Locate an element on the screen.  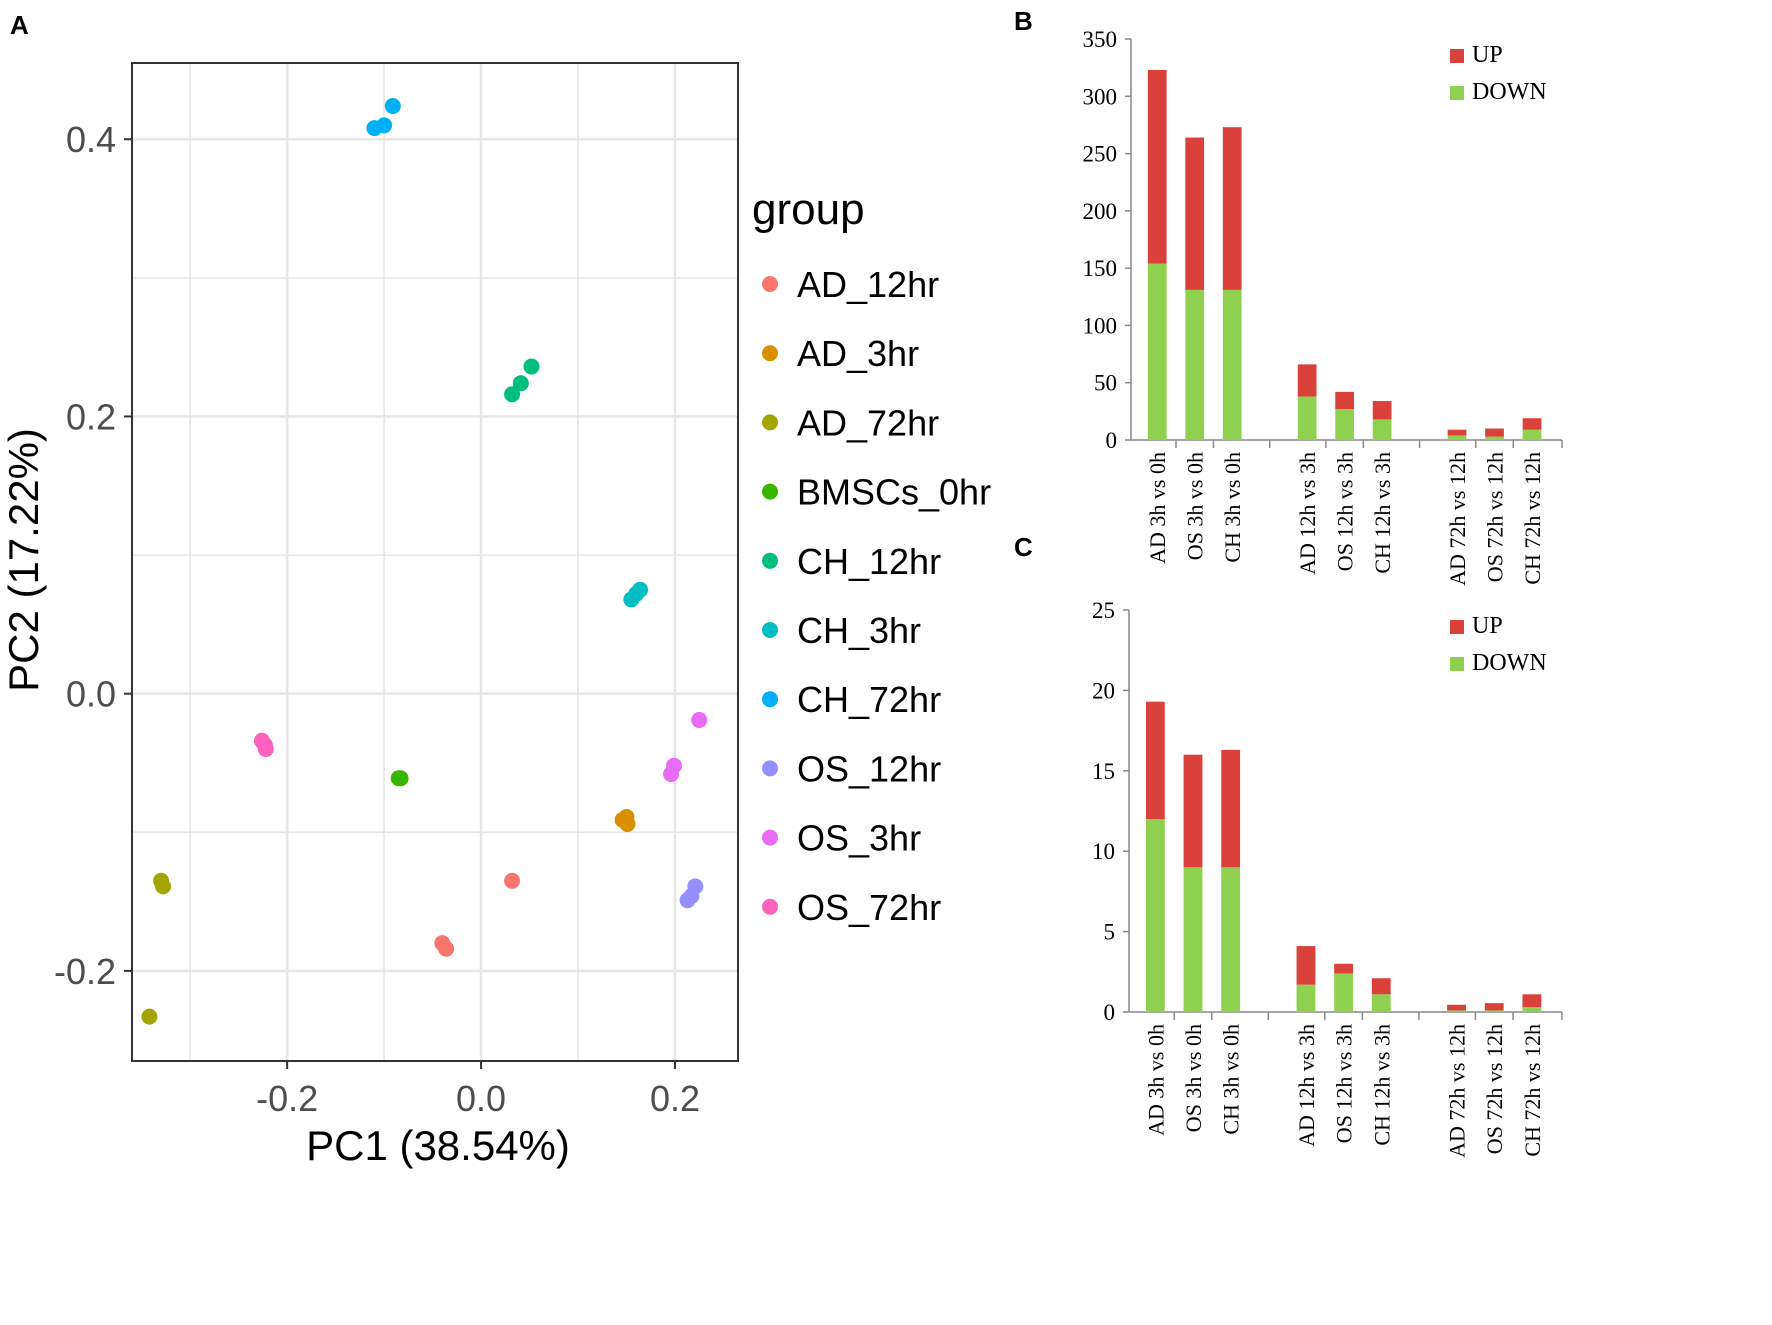
bar-b-category-label: OS 12h vs 3h is located at coordinates (1345, 511).